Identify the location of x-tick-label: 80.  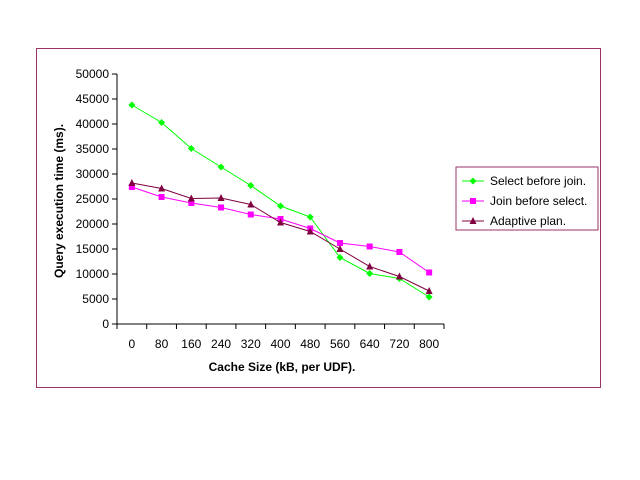
(162, 344).